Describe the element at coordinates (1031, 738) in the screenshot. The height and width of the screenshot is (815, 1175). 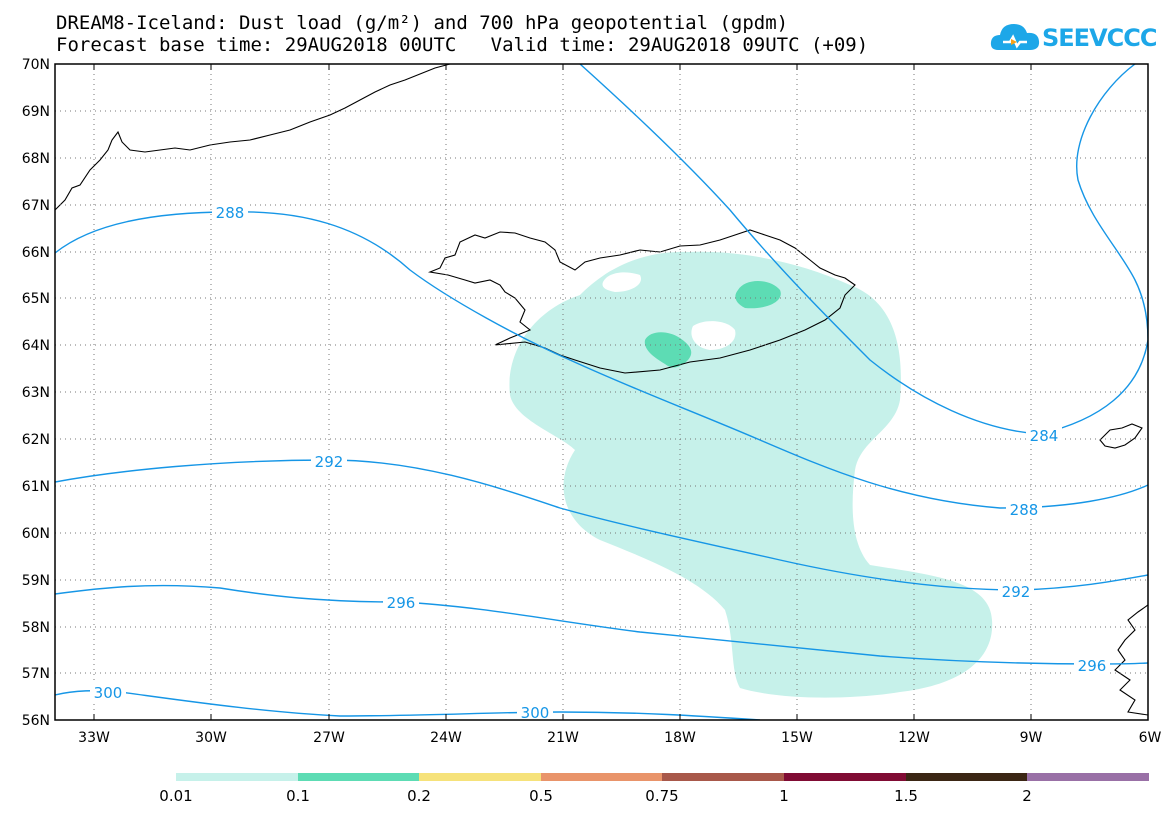
I see `lon-label: 9W` at that location.